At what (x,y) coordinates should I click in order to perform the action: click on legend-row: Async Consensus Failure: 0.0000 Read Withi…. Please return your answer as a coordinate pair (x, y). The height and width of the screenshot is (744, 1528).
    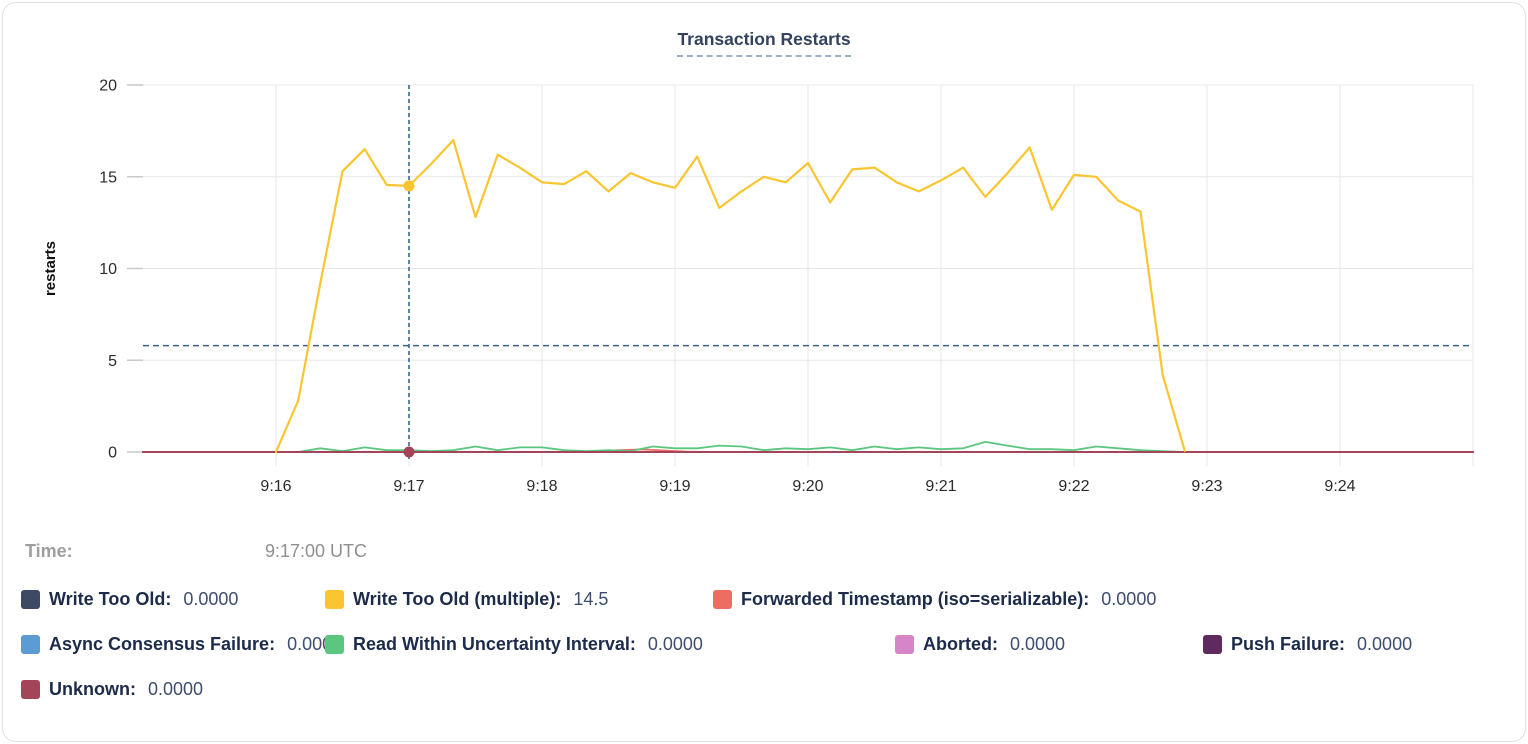
    Looking at the image, I should click on (768, 647).